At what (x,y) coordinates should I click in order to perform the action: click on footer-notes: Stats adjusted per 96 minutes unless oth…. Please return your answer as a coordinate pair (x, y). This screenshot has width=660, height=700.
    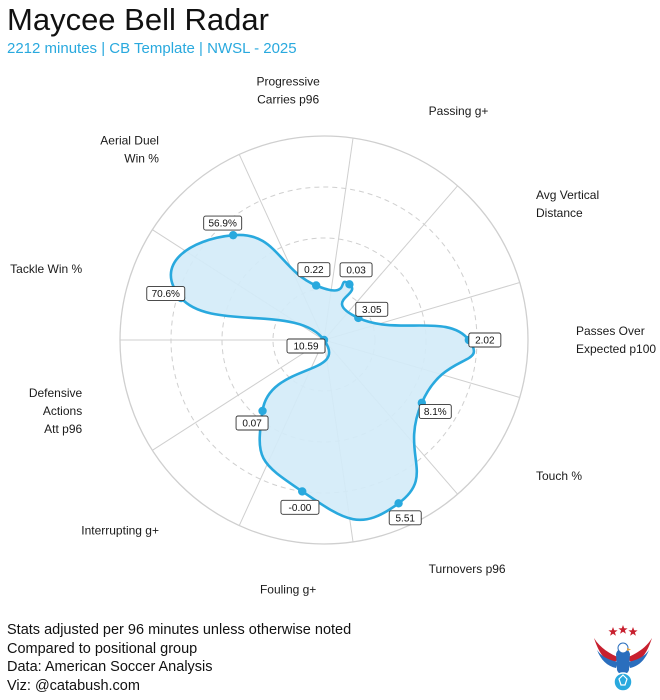
    Looking at the image, I should click on (179, 658).